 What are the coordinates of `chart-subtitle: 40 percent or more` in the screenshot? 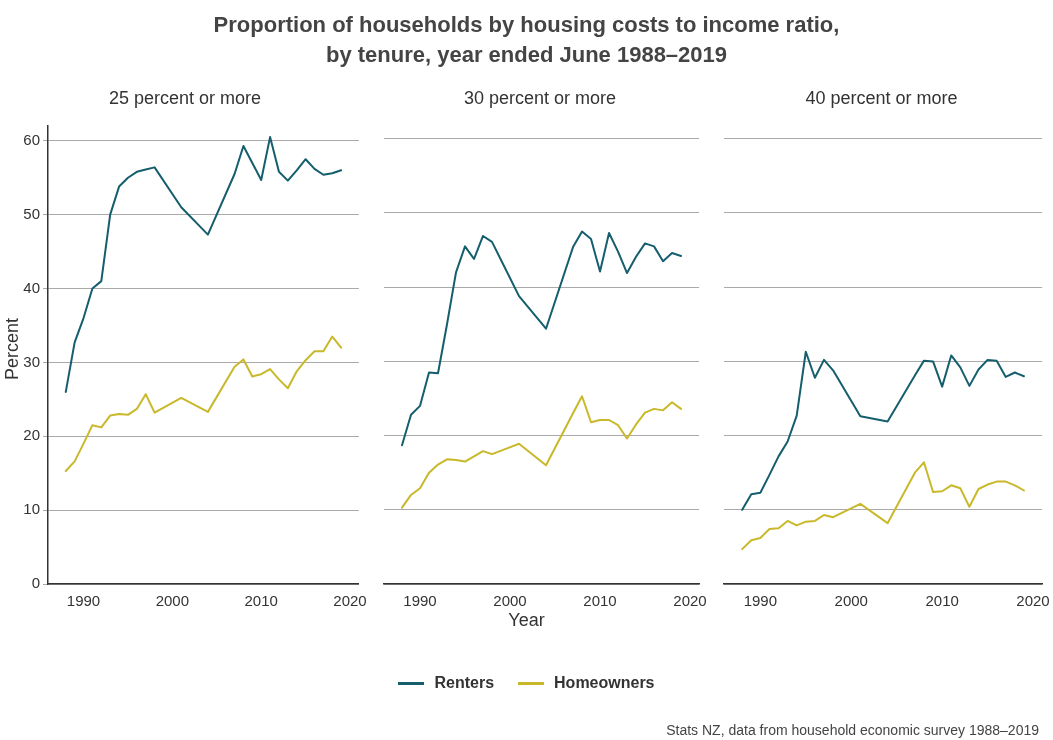 It's located at (881, 99).